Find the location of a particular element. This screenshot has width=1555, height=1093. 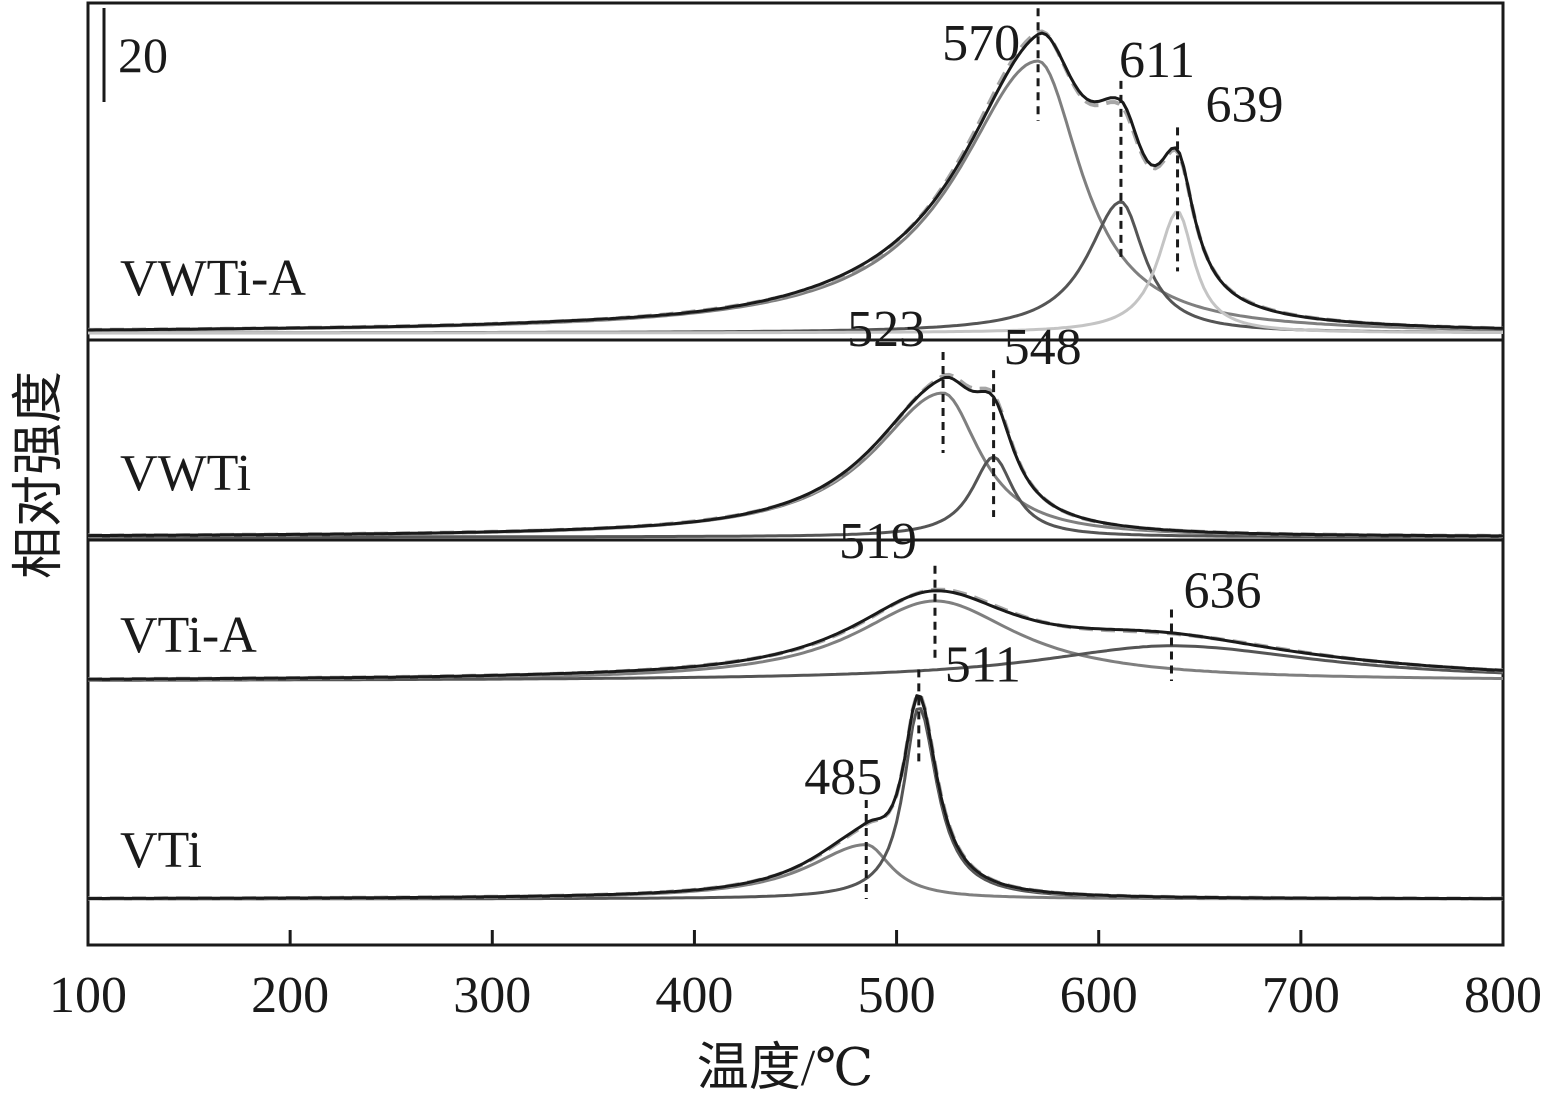

y-axis-label: 相对强度 is located at coordinates (39, 475).